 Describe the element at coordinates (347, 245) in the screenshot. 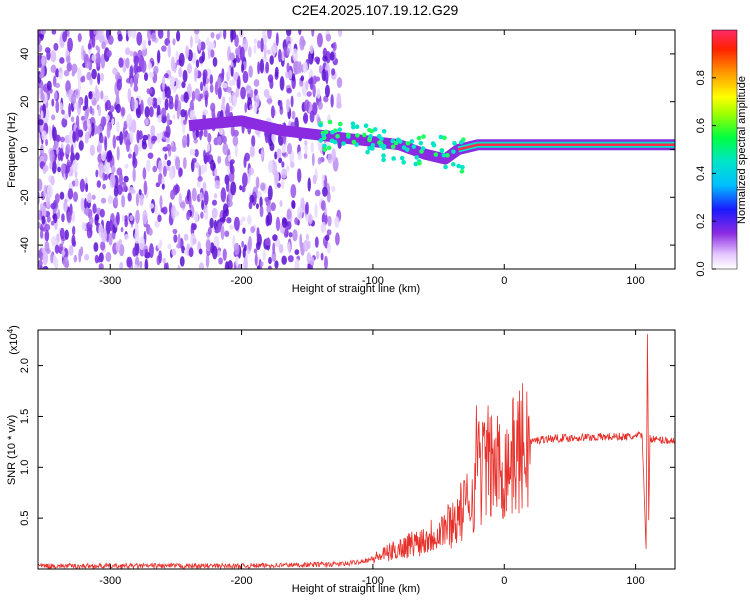

I see `y-tick: -40` at that location.